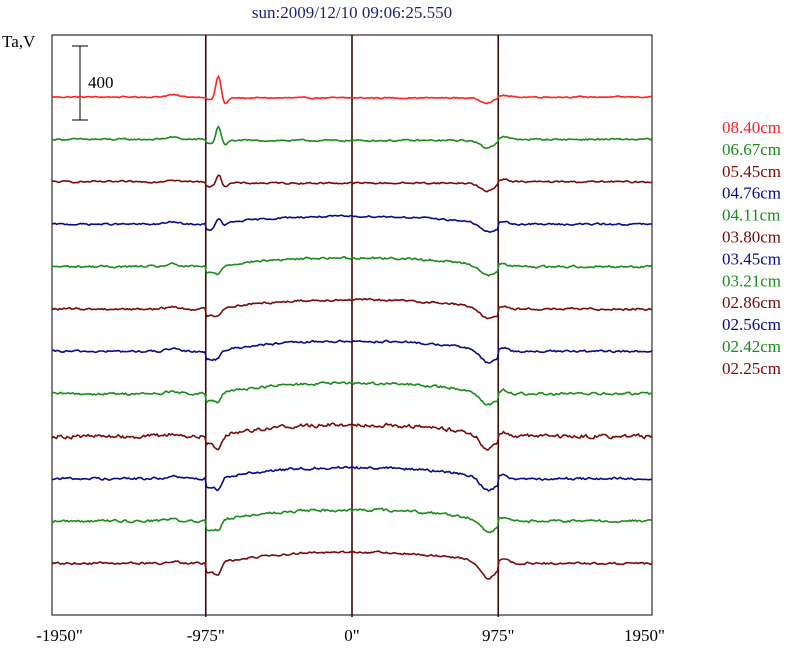 This screenshot has height=649, width=797. Describe the element at coordinates (206, 635) in the screenshot. I see `x-tick-label-1: -975"` at that location.